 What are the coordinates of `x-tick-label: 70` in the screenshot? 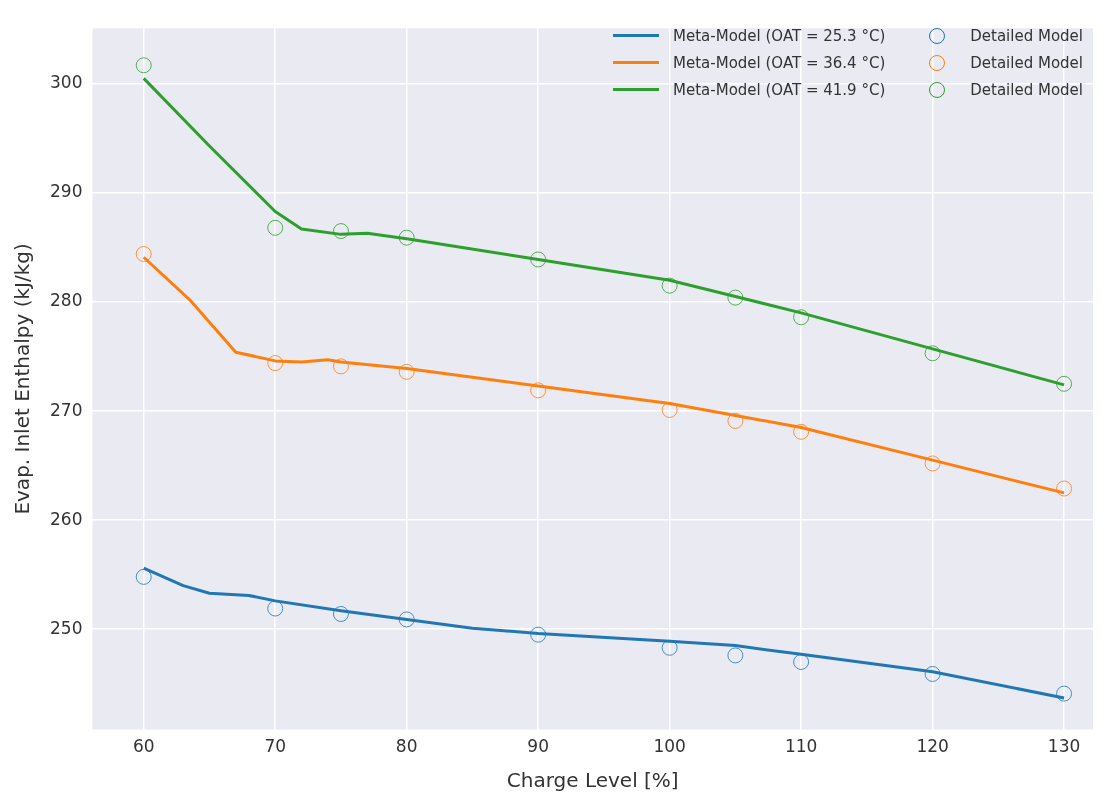 It's located at (275, 746).